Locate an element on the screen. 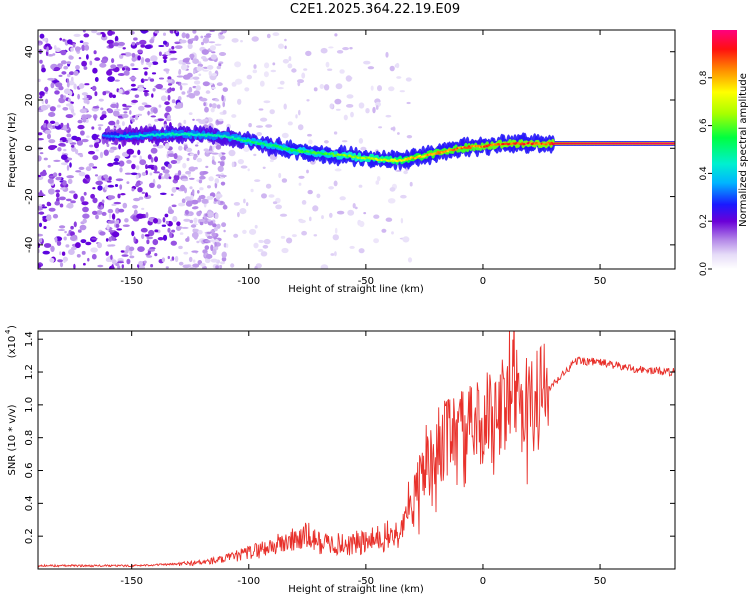  spectrogram-y-label: Frequency (Hz) is located at coordinates (12, 150).